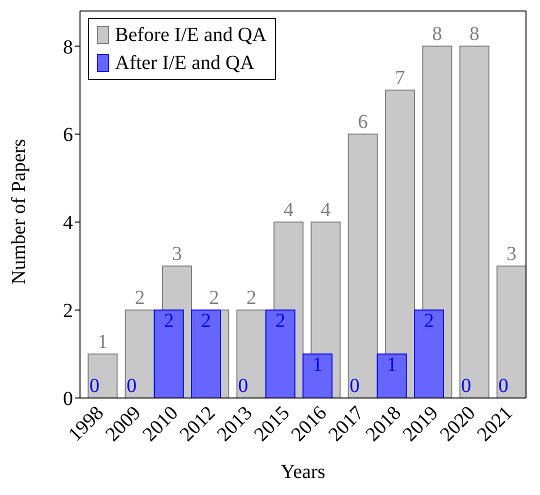  What do you see at coordinates (68, 47) in the screenshot?
I see `y-tick-label: 8` at bounding box center [68, 47].